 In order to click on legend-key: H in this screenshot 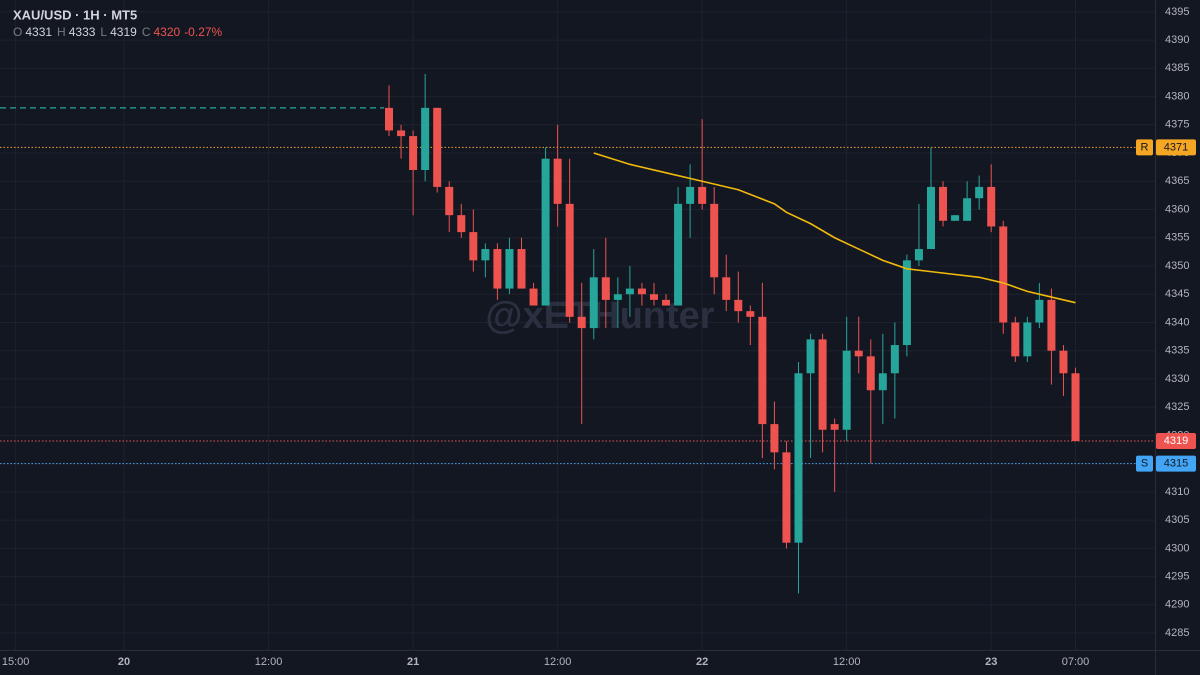, I will do `click(61, 32)`.